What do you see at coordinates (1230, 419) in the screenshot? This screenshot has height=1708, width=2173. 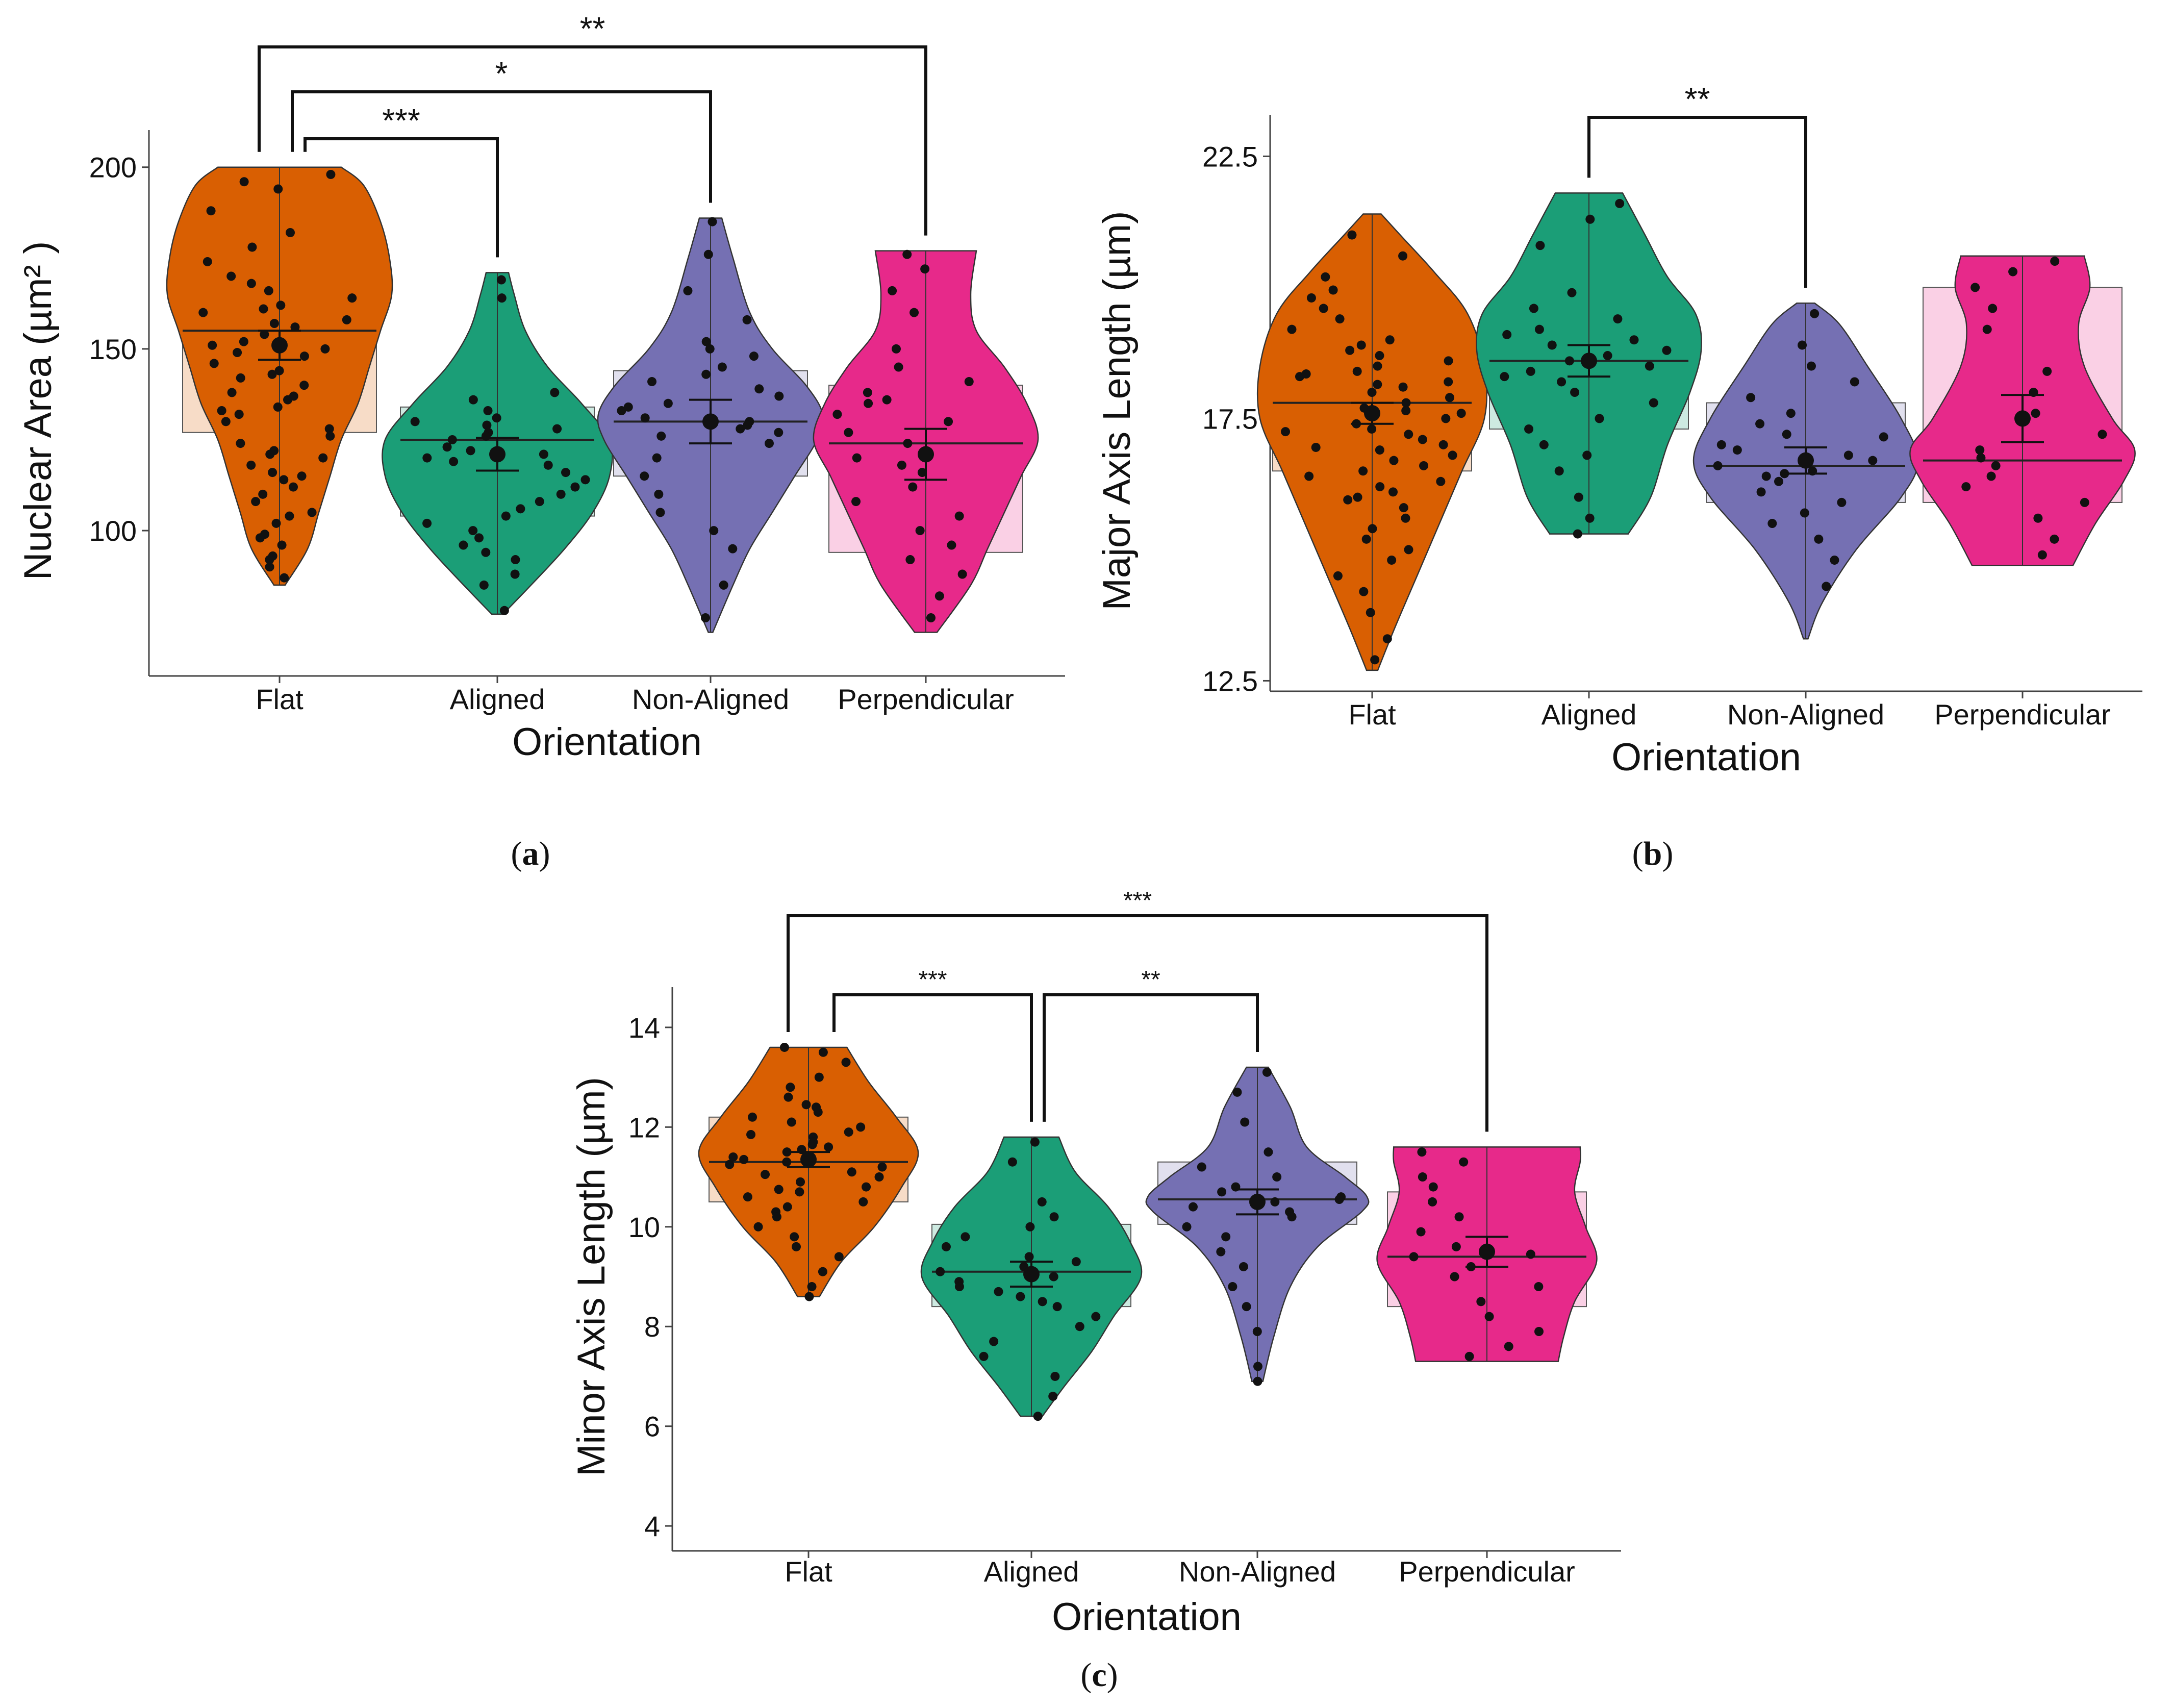 I see `y-tick-label: 17.5` at bounding box center [1230, 419].